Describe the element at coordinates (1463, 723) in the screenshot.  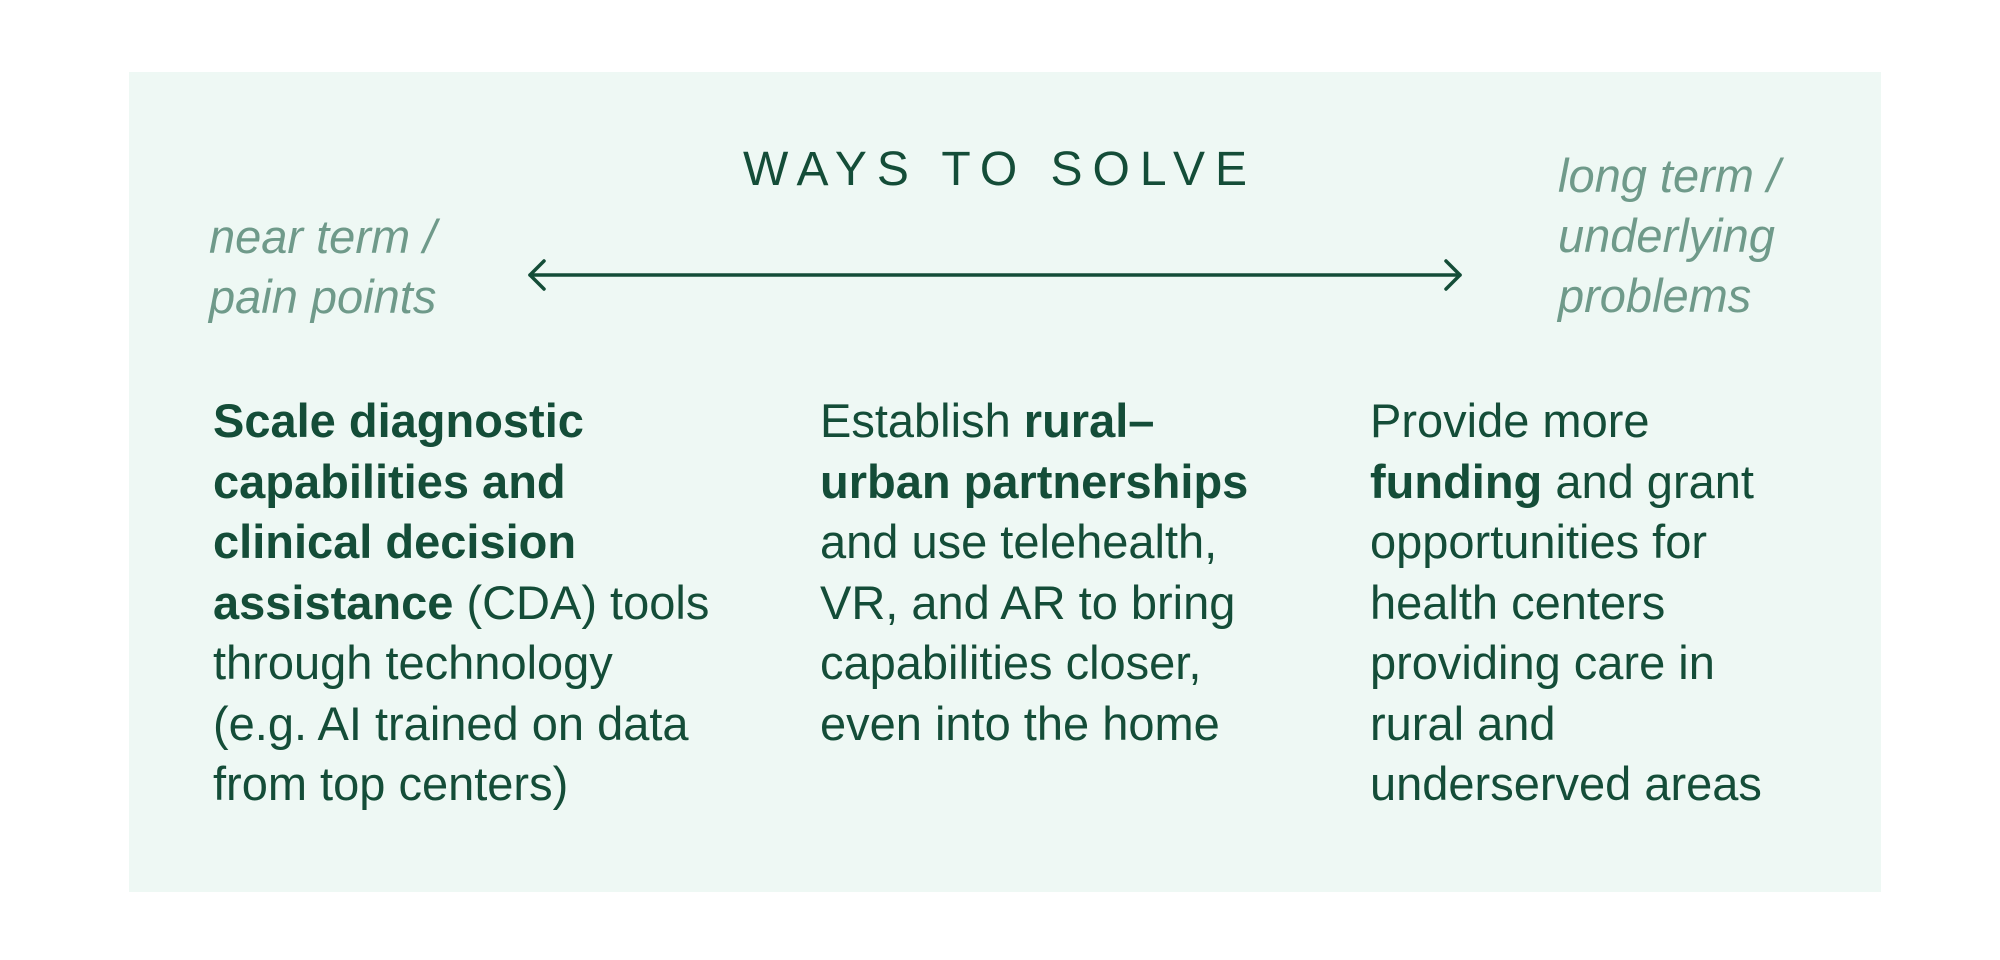
I see `col3-line-6: rural and` at that location.